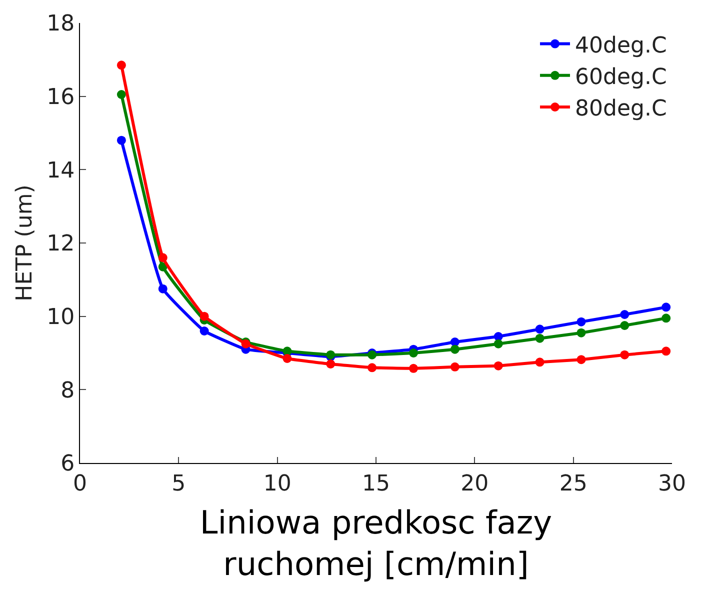  I want to click on x-tick-label: 0, so click(80, 483).